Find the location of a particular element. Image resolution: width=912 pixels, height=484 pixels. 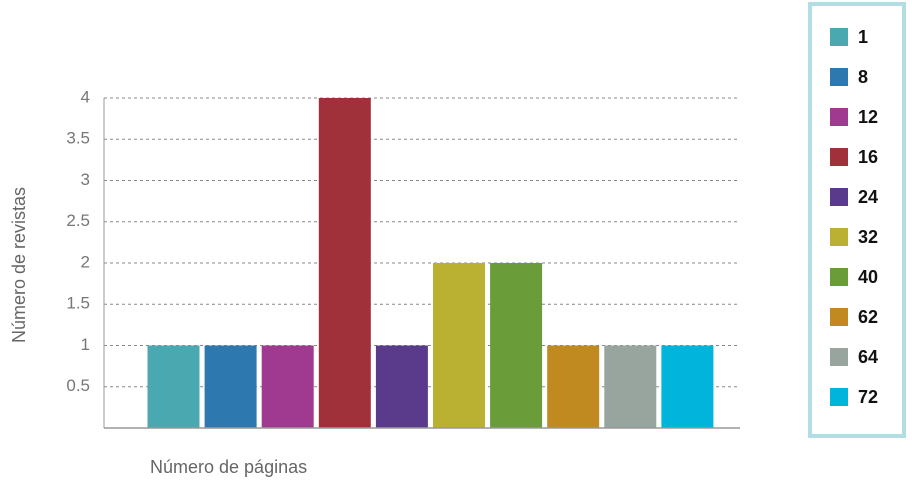

y-tick-label: 3.5 is located at coordinates (78, 138).